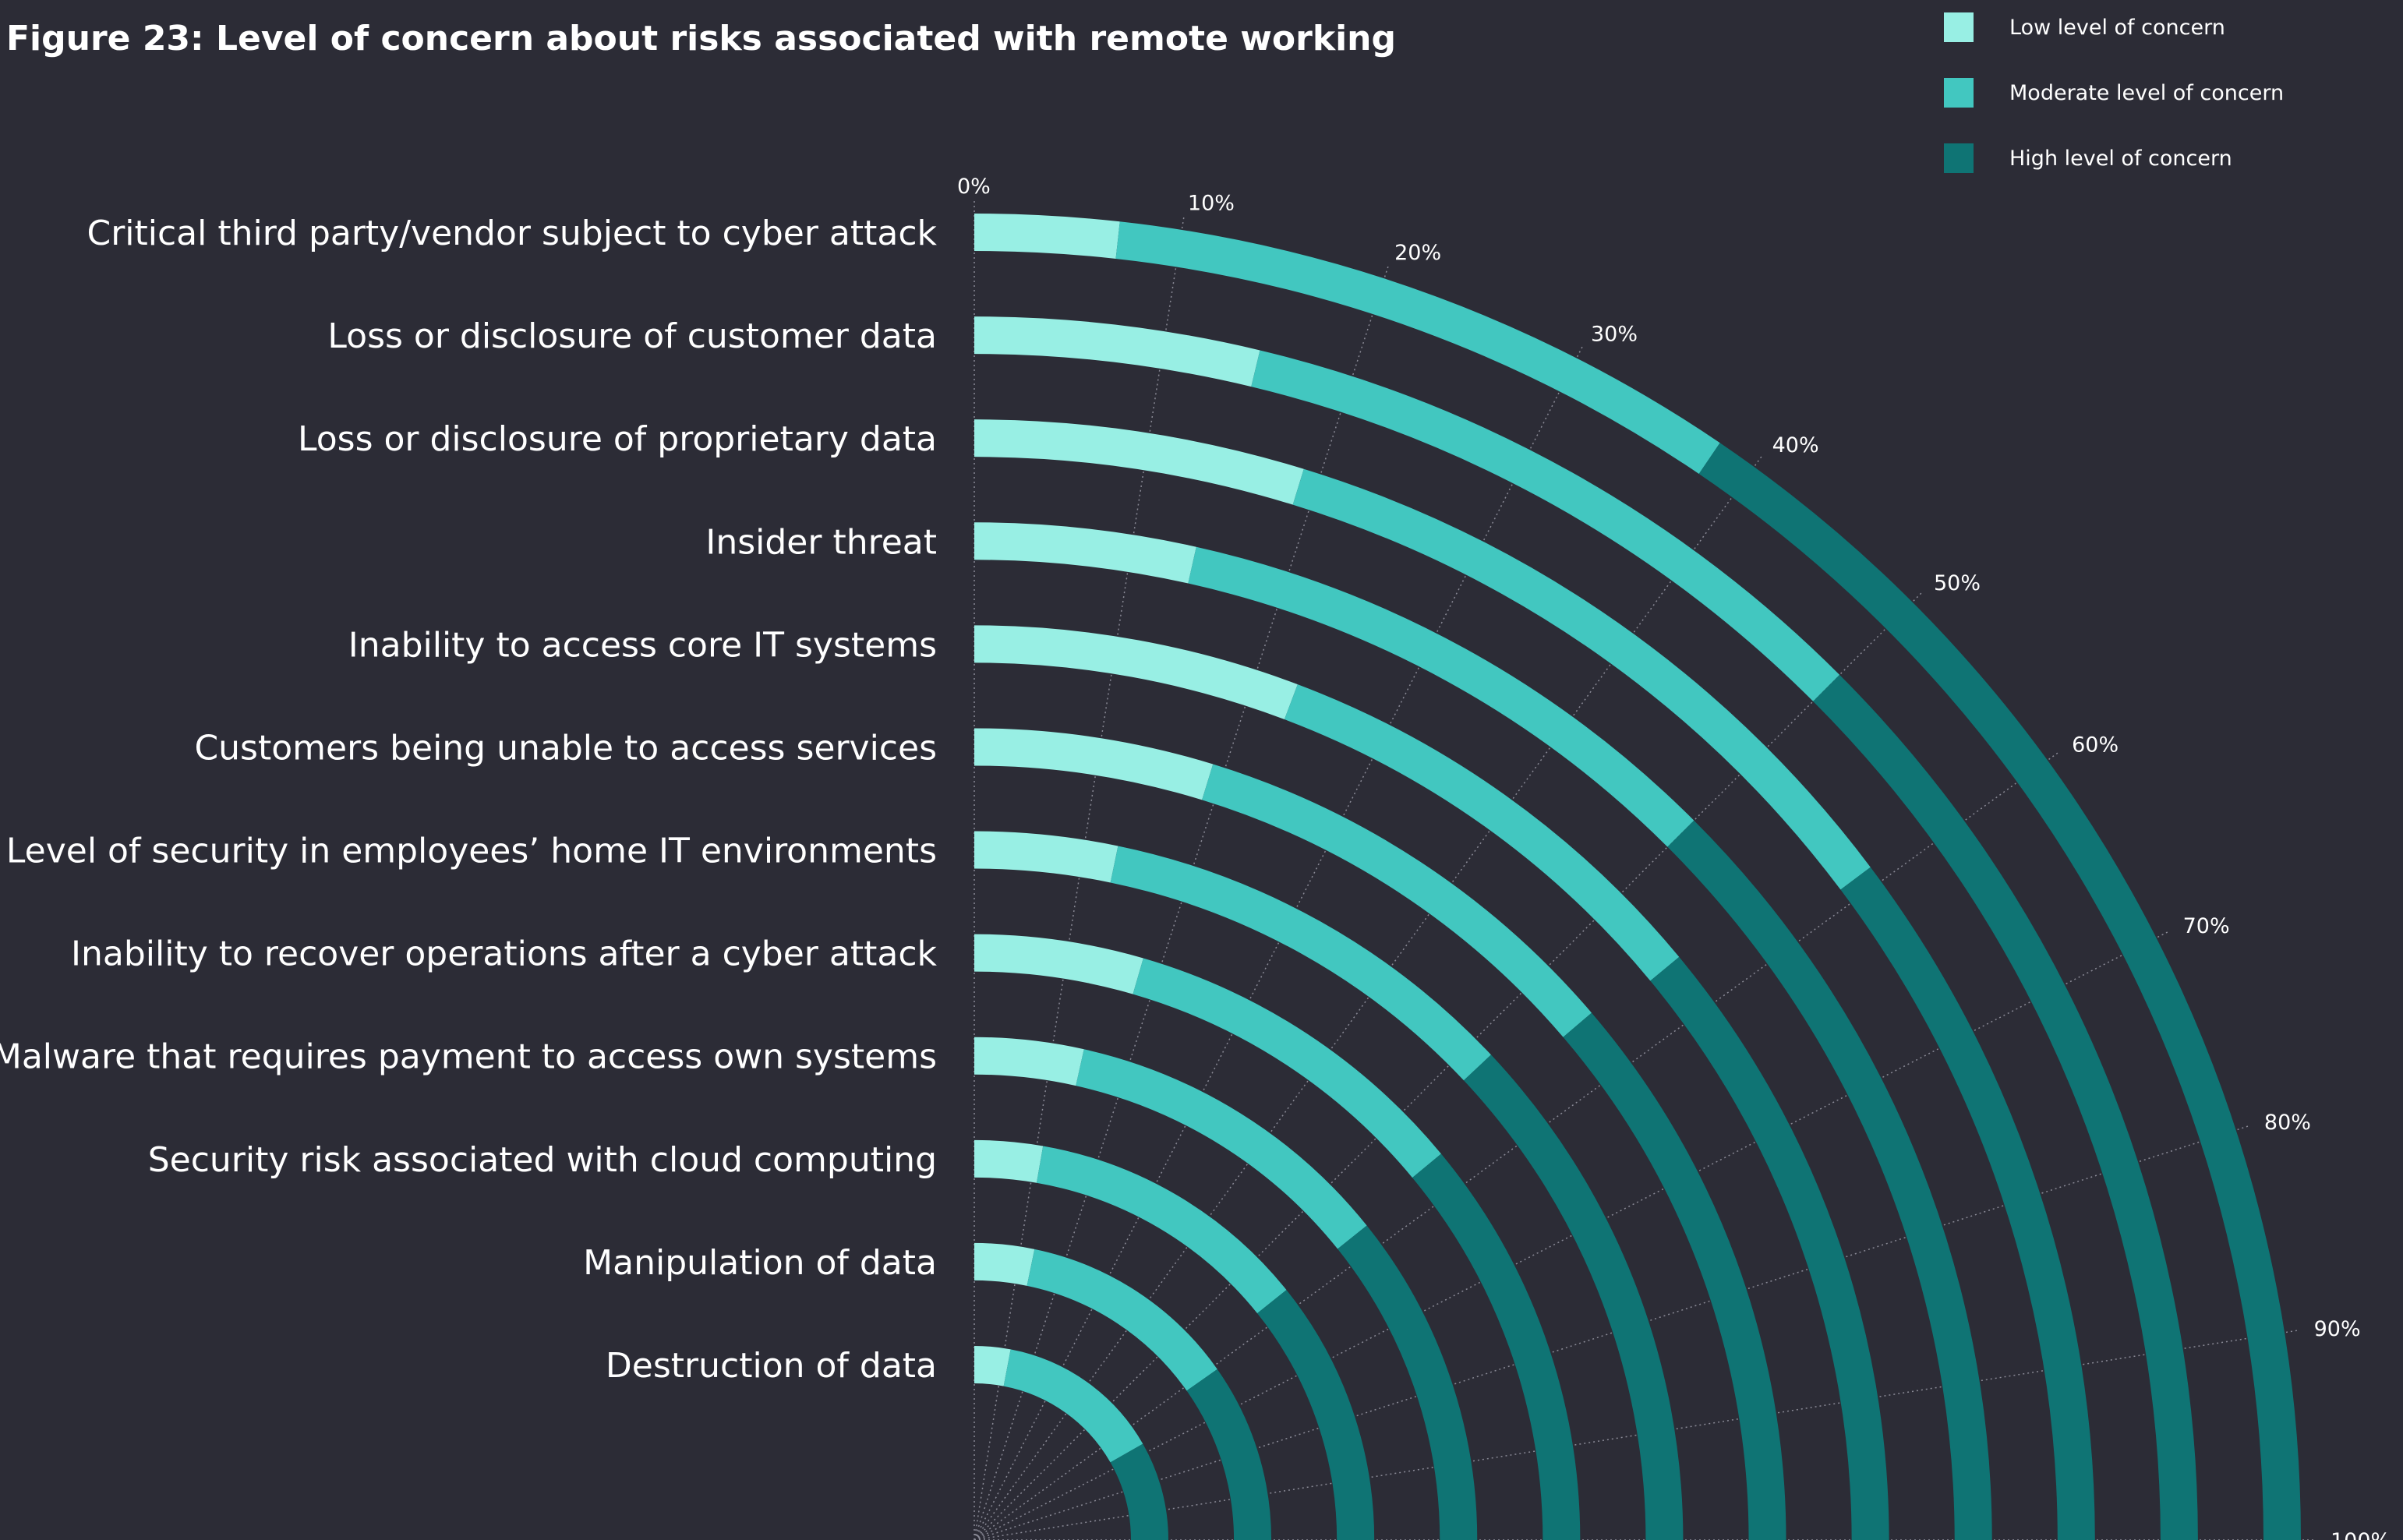  What do you see at coordinates (2206, 926) in the screenshot?
I see `tick-label: 70%` at bounding box center [2206, 926].